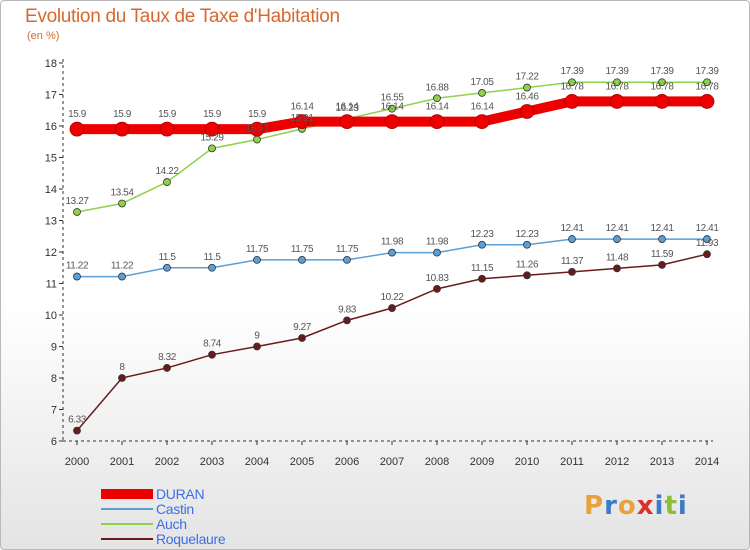 Image resolution: width=750 pixels, height=550 pixels. What do you see at coordinates (77, 266) in the screenshot?
I see `data-label-castin: 11.22` at bounding box center [77, 266].